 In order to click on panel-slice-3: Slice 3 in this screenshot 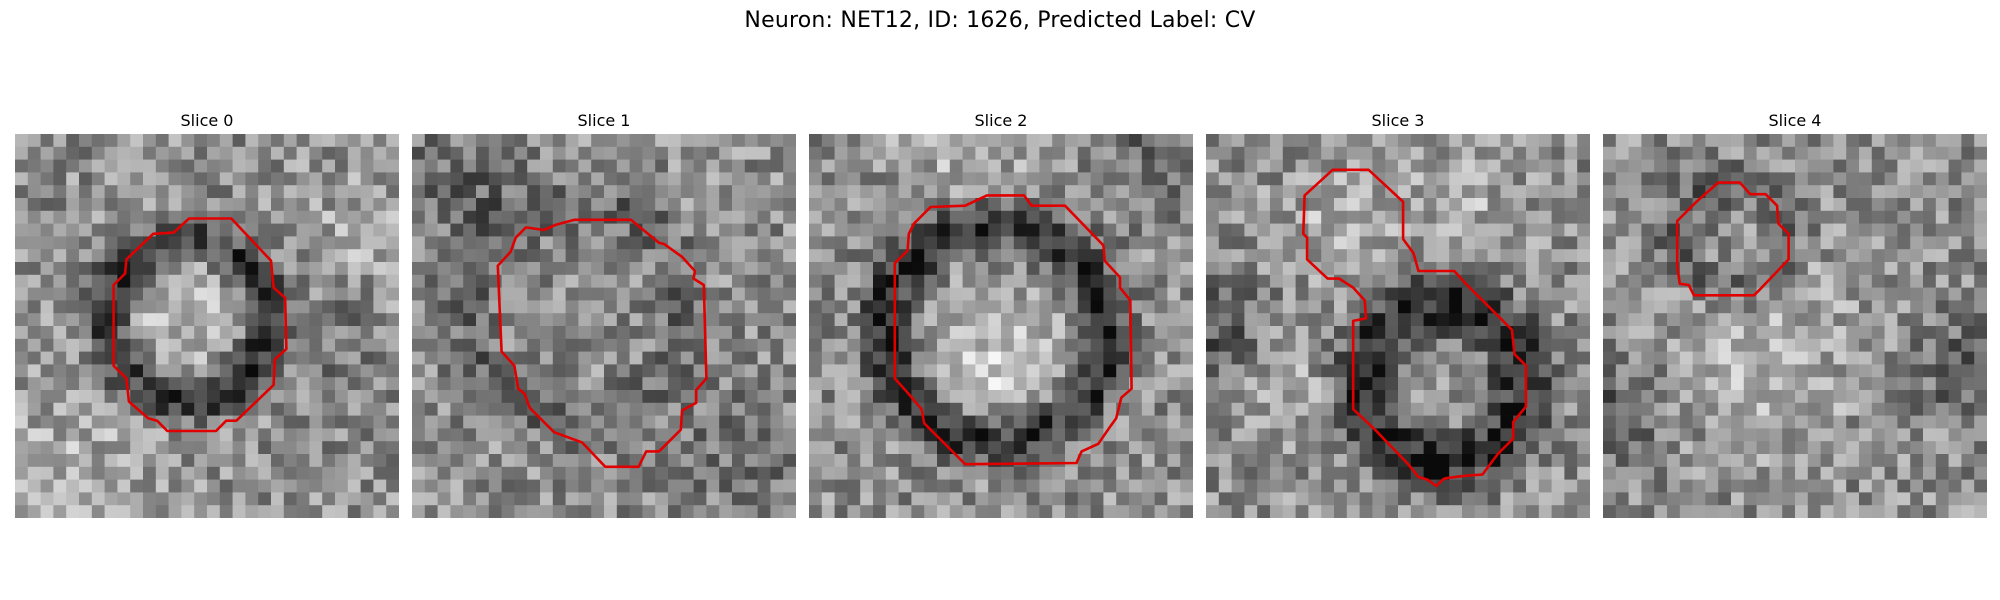, I will do `click(1398, 314)`.